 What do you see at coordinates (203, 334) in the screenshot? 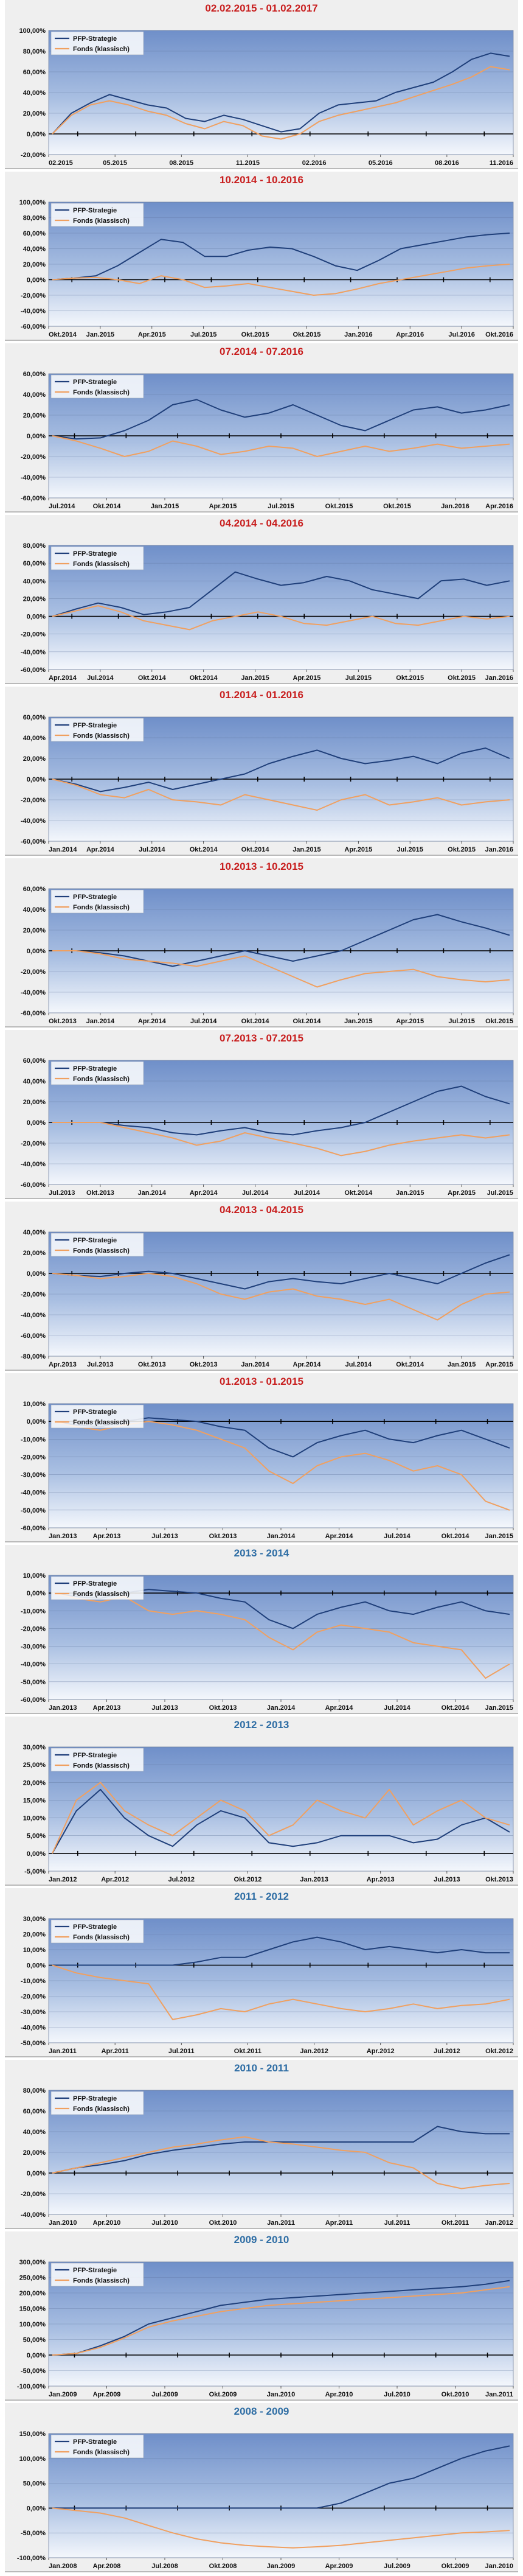
I see `x-tick-label: Jul.2015` at bounding box center [203, 334].